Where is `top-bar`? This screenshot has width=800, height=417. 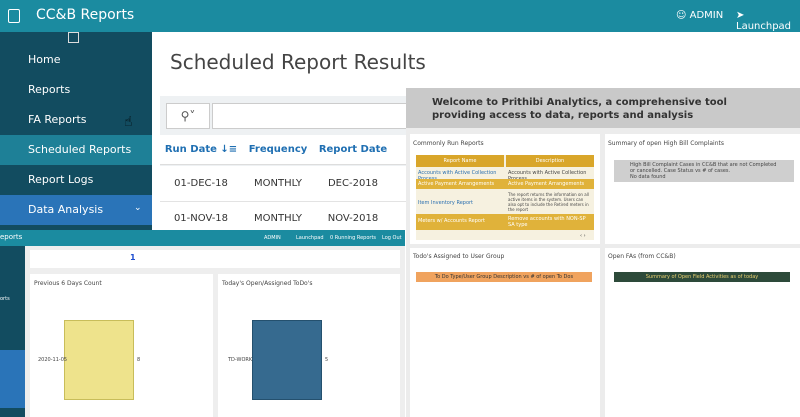 top-bar is located at coordinates (400, 16).